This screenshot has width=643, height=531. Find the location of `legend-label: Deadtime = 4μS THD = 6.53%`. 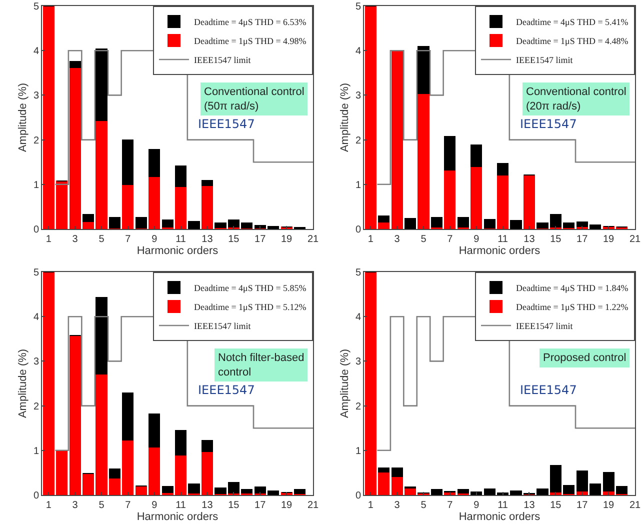

legend-label: Deadtime = 4μS THD = 6.53% is located at coordinates (250, 22).